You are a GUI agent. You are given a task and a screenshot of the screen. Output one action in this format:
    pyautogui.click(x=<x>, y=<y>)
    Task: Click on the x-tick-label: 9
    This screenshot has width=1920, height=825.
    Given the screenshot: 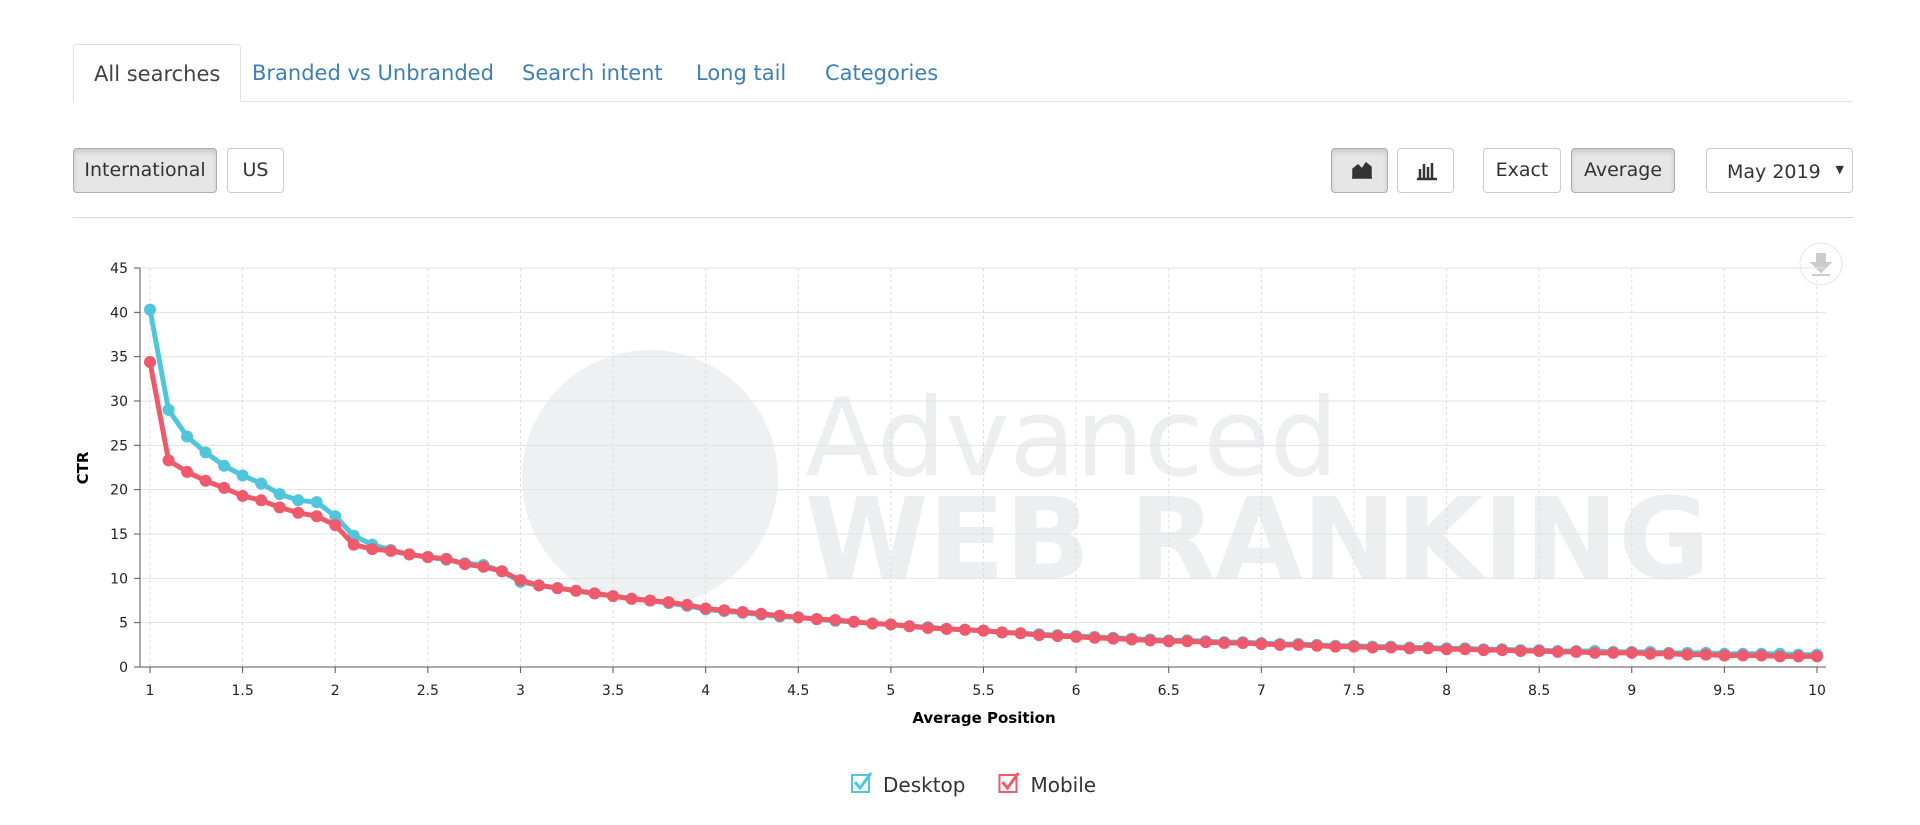 What is the action you would take?
    pyautogui.click(x=1631, y=691)
    